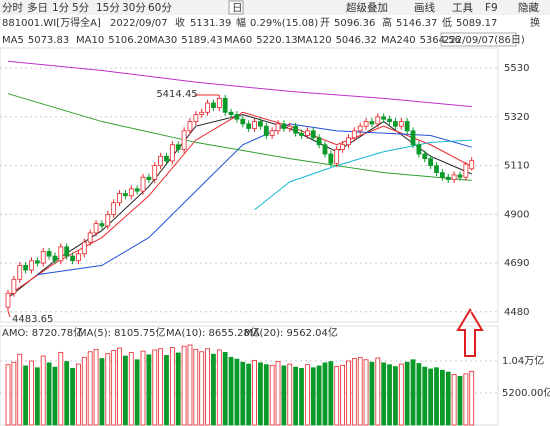 This screenshot has height=426, width=550. I want to click on ma-legend-name: MA60, so click(238, 40).